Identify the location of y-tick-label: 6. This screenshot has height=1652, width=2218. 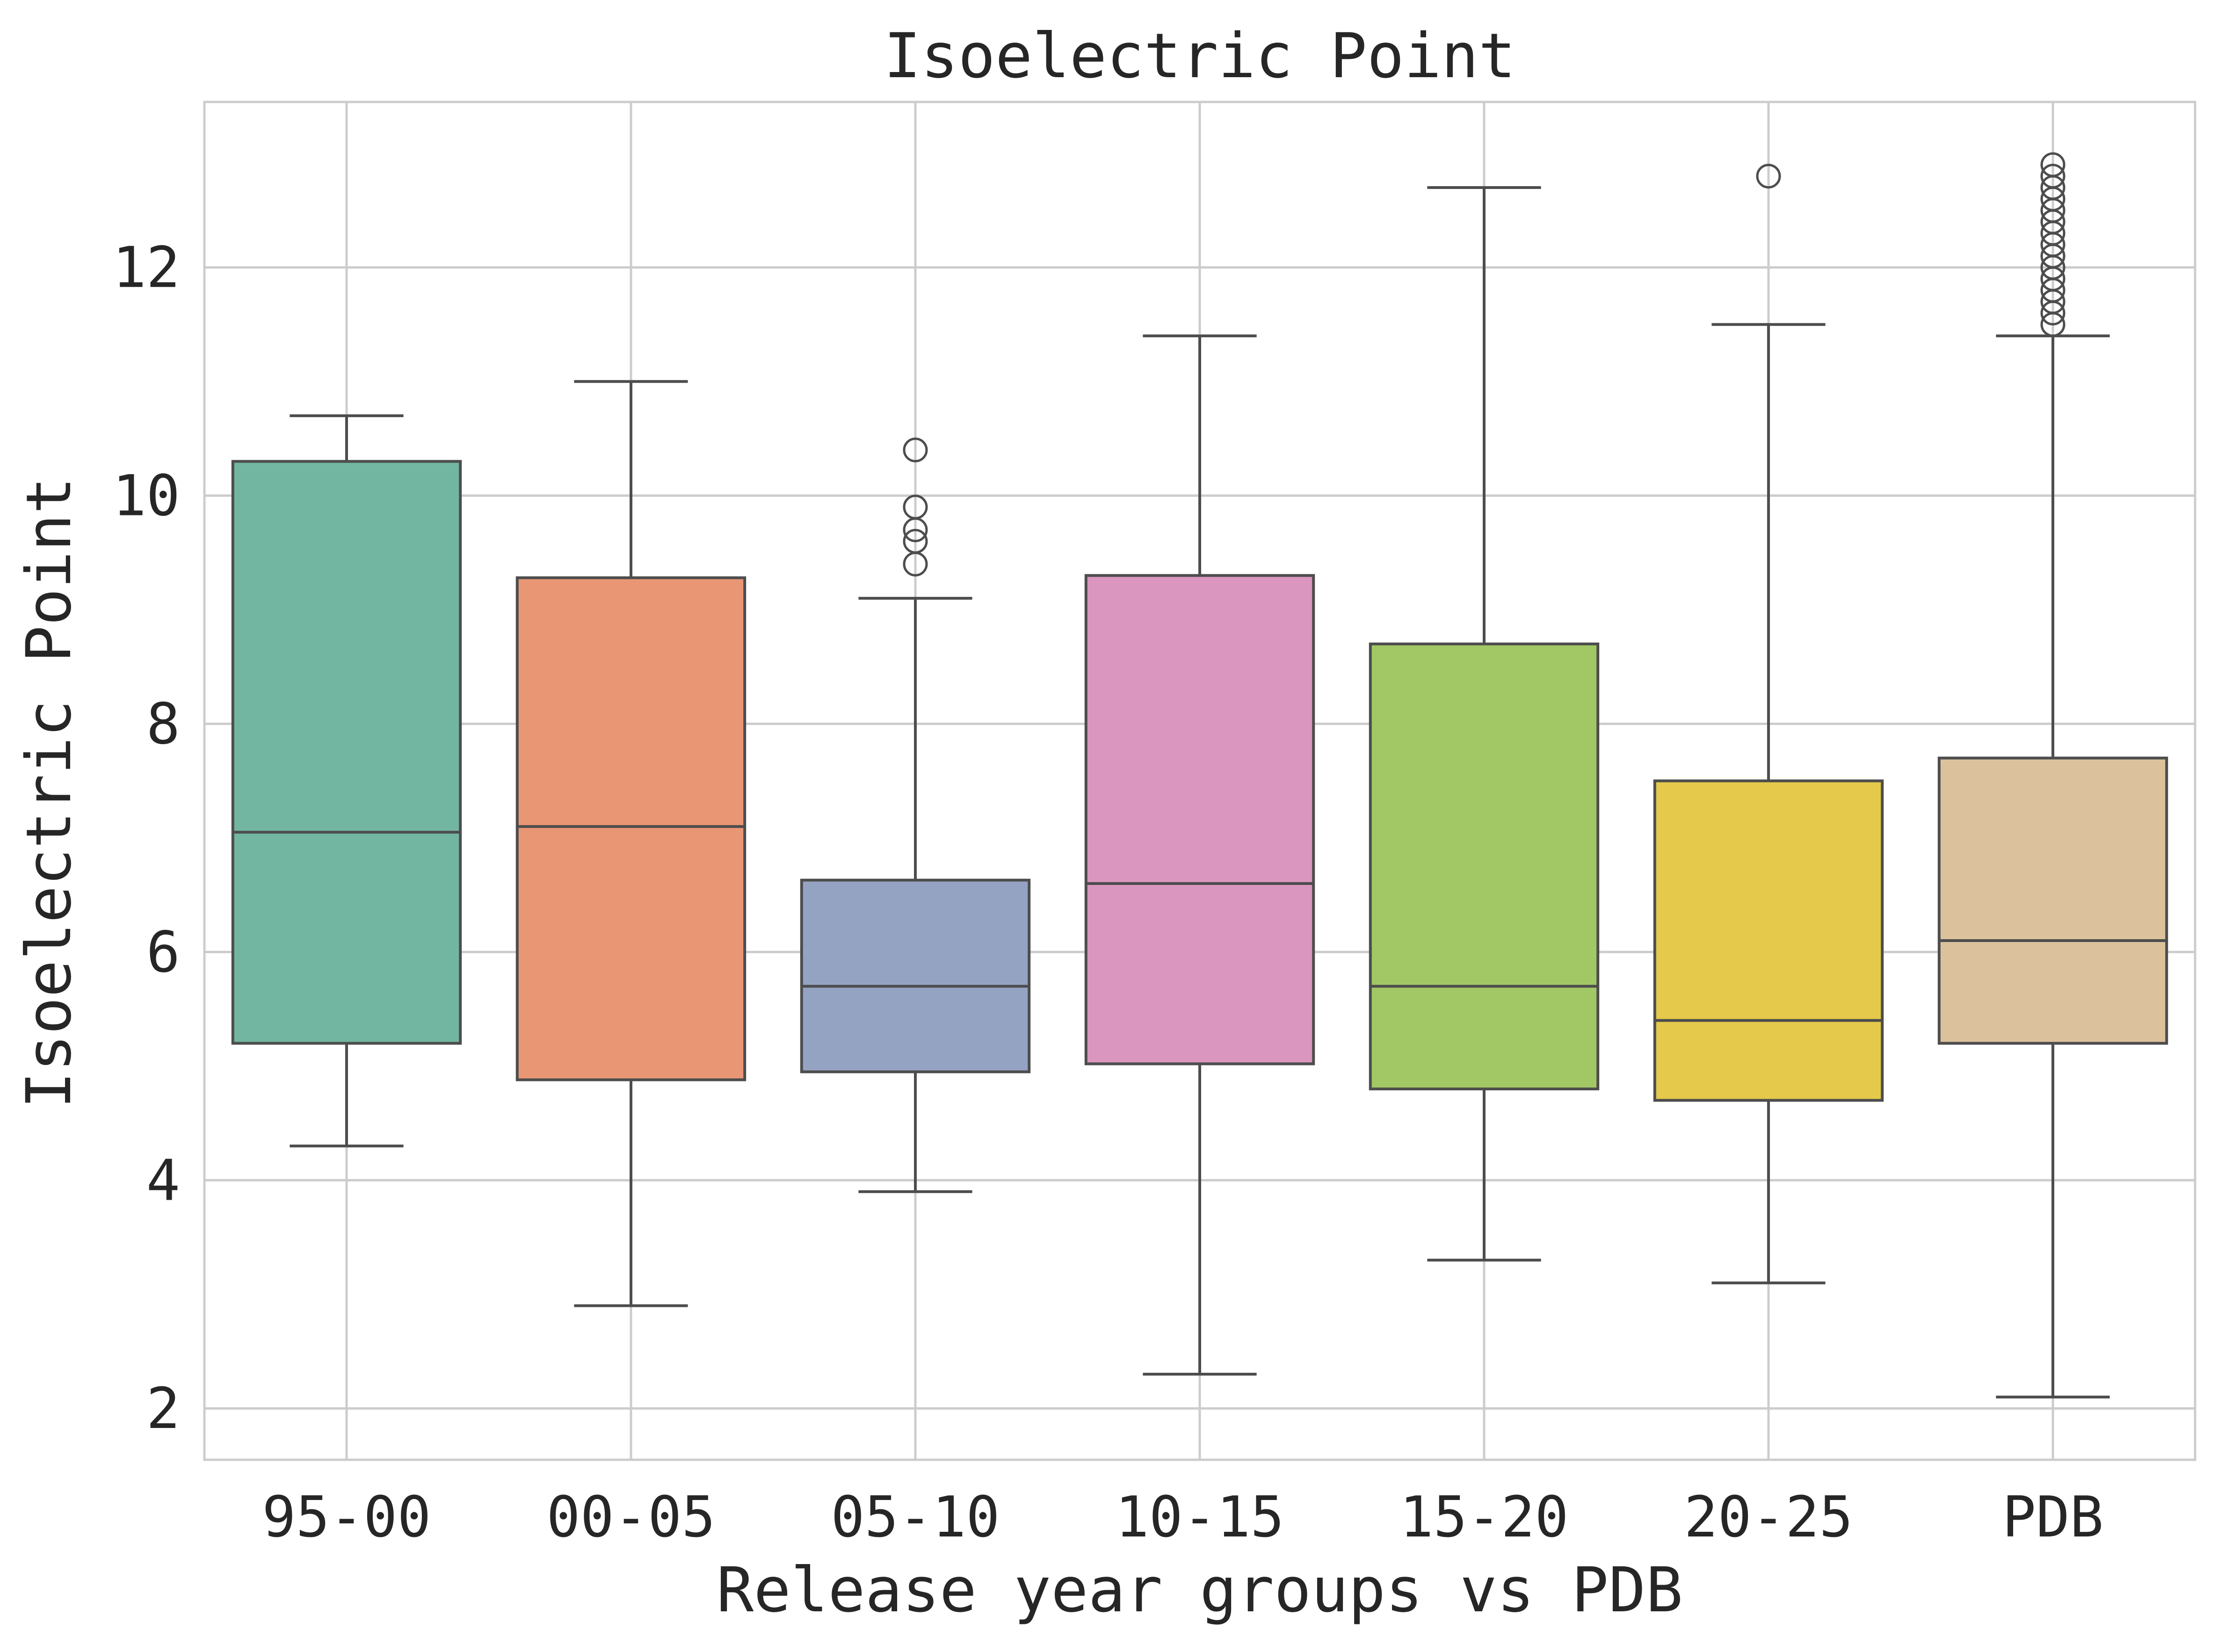
(163, 952).